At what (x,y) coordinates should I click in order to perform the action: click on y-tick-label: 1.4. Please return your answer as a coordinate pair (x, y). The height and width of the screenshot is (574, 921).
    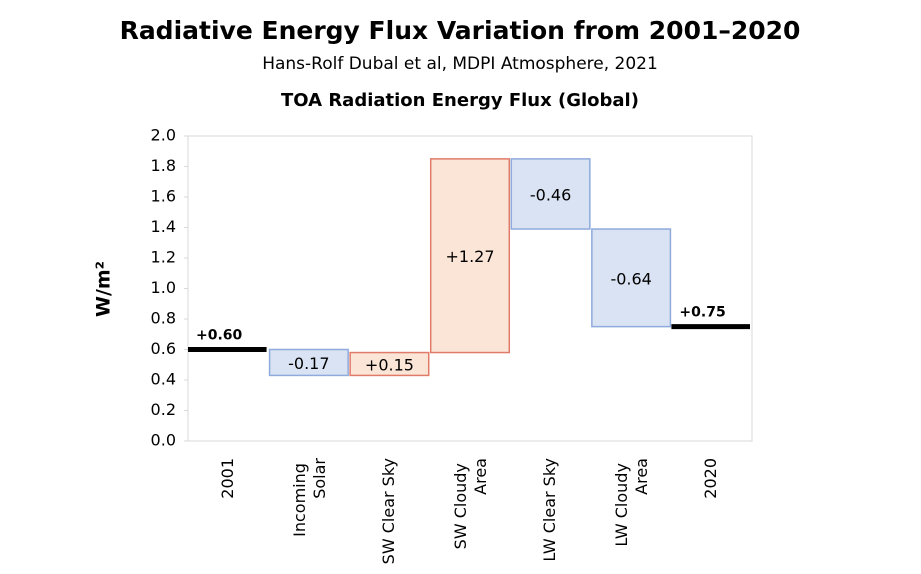
    Looking at the image, I should click on (163, 226).